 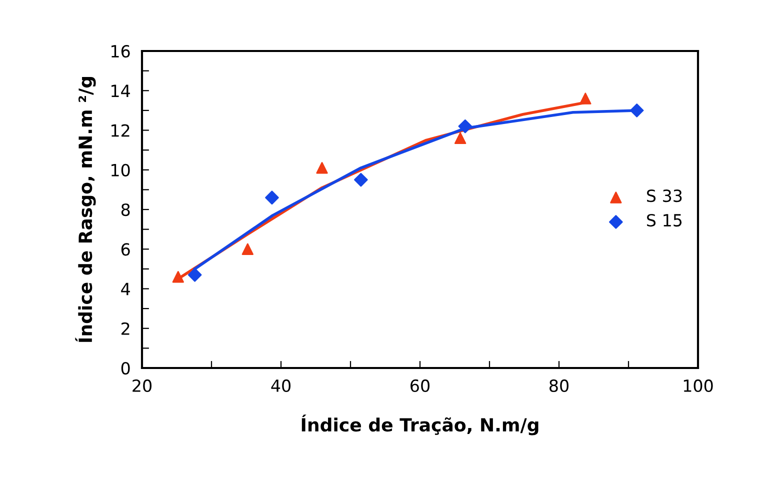 I want to click on y-tick-label: 12, so click(x=121, y=130).